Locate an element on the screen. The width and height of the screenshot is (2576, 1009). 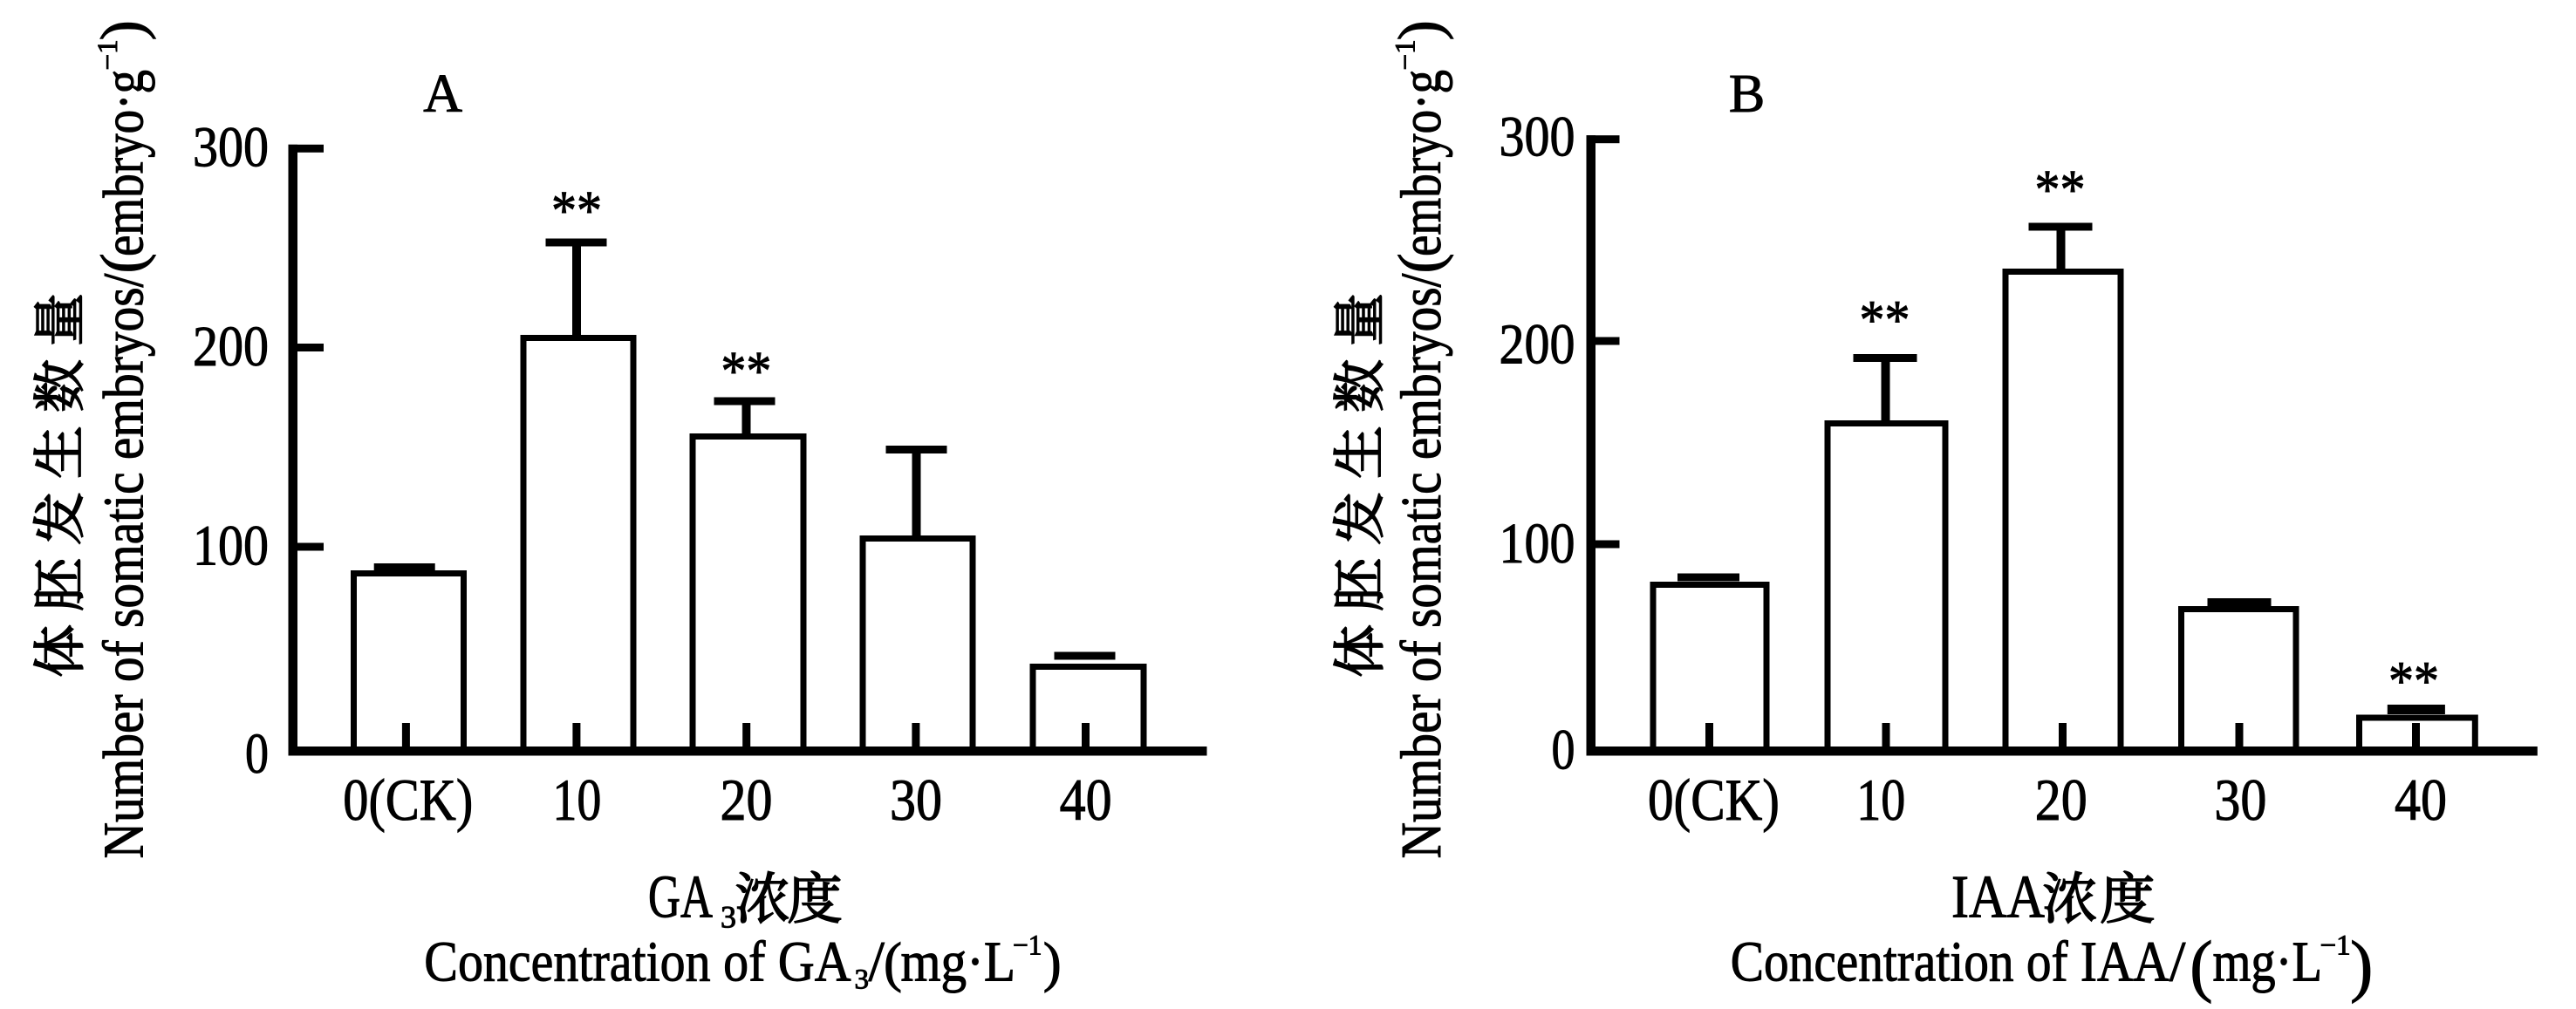
svg-text: B is located at coordinates (1747, 94).